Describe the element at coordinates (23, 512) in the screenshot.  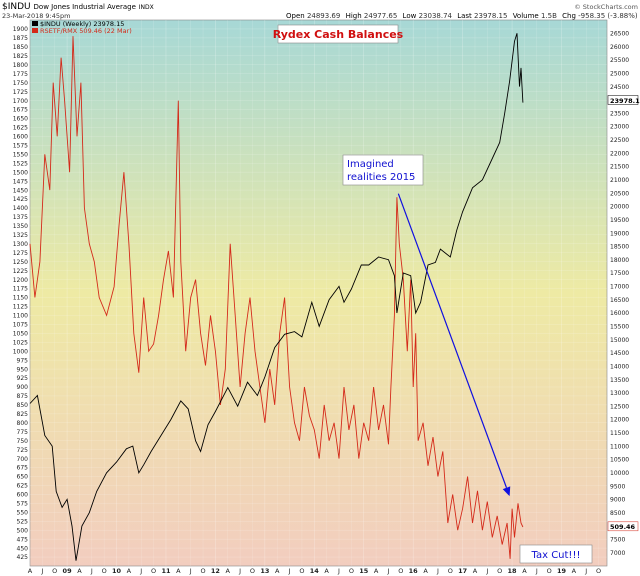
I see `left-tick-label: 550` at that location.